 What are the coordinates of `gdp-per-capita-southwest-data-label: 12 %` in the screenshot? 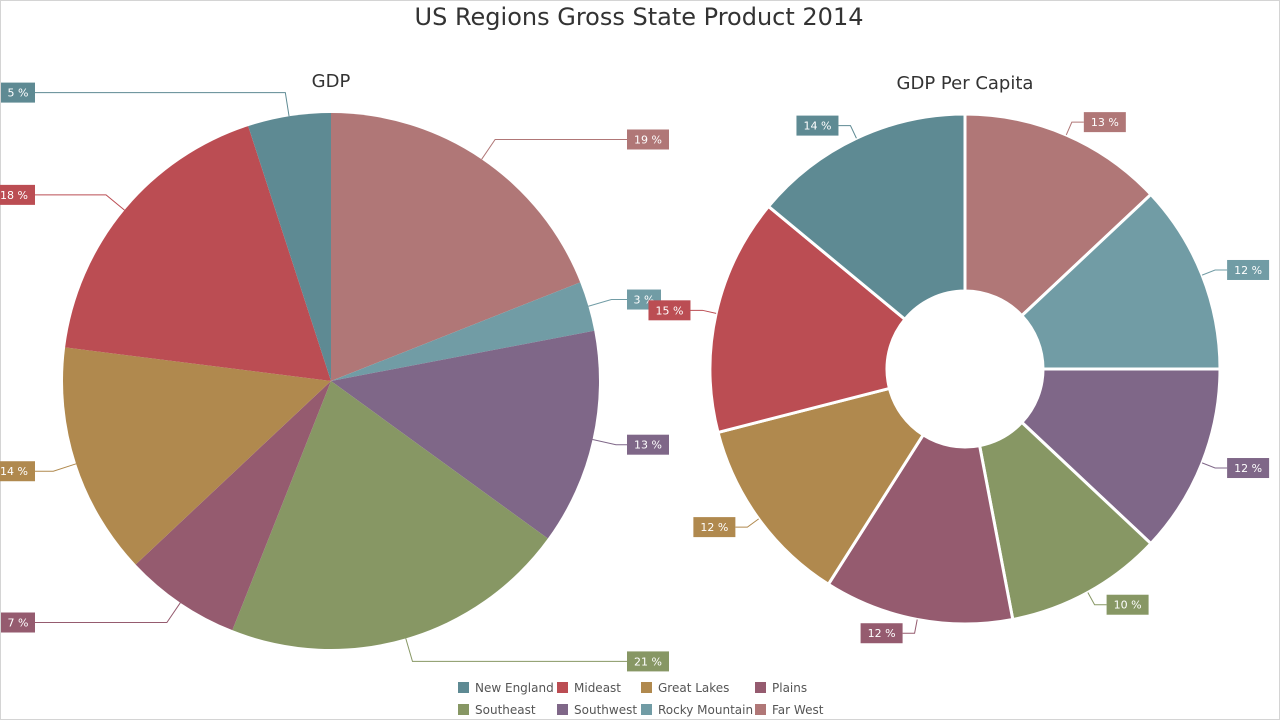 It's located at (1248, 468).